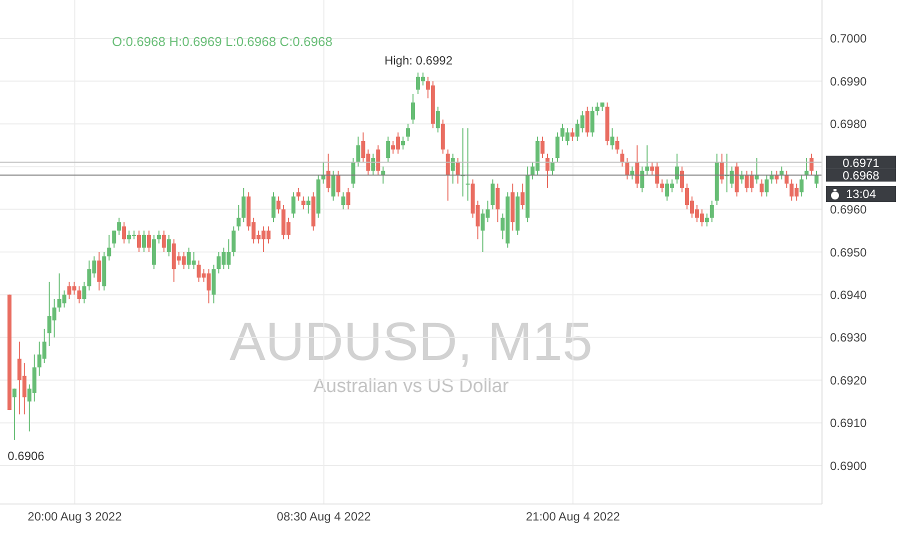  Describe the element at coordinates (418, 61) in the screenshot. I see `annotation: High: 0.6992` at that location.